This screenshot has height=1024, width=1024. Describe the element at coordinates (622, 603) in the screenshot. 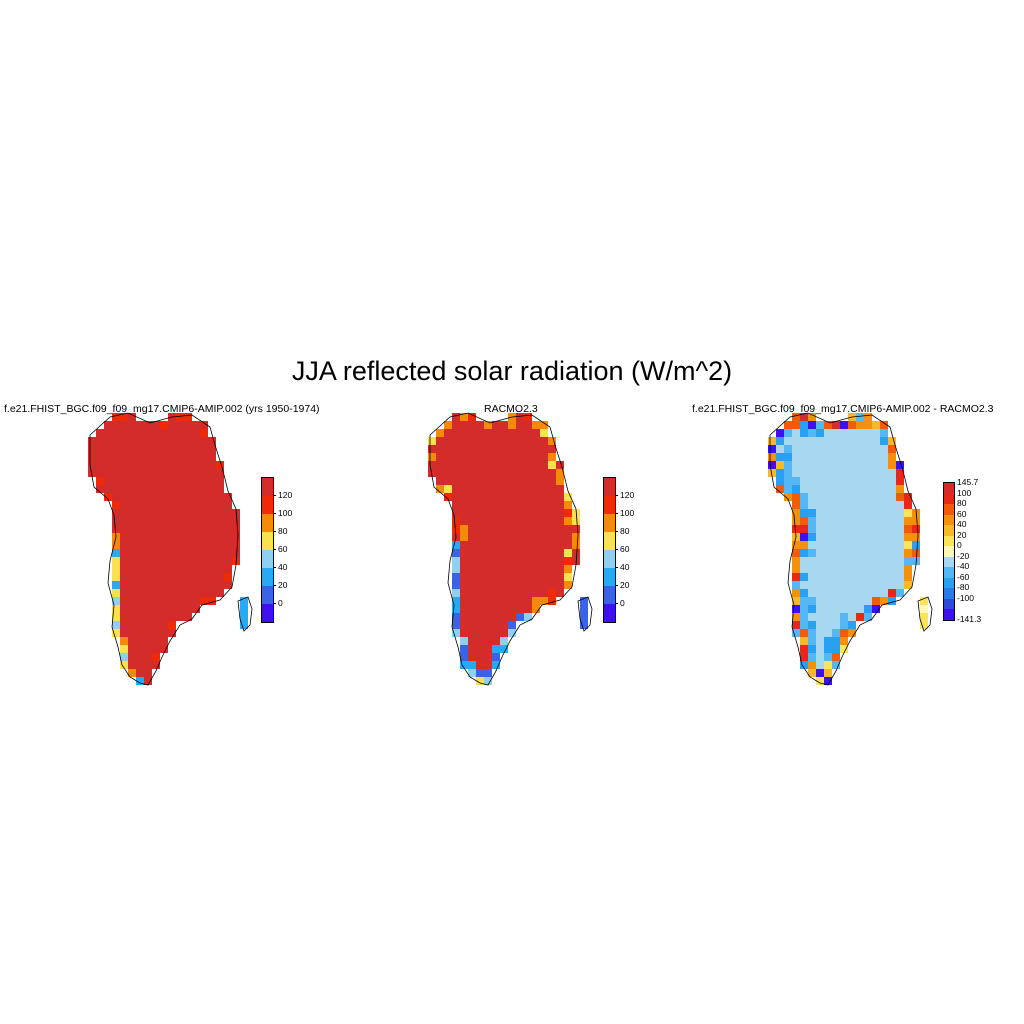

I see `colorbar-label: 0` at that location.